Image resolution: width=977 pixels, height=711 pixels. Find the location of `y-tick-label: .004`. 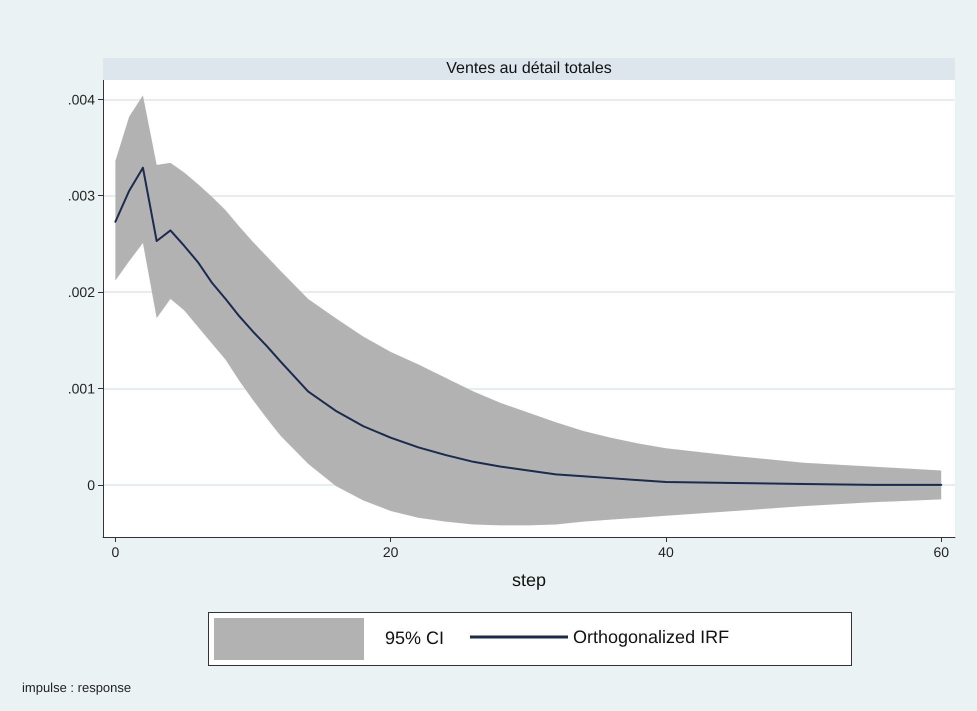

y-tick-label: .004 is located at coordinates (82, 99).